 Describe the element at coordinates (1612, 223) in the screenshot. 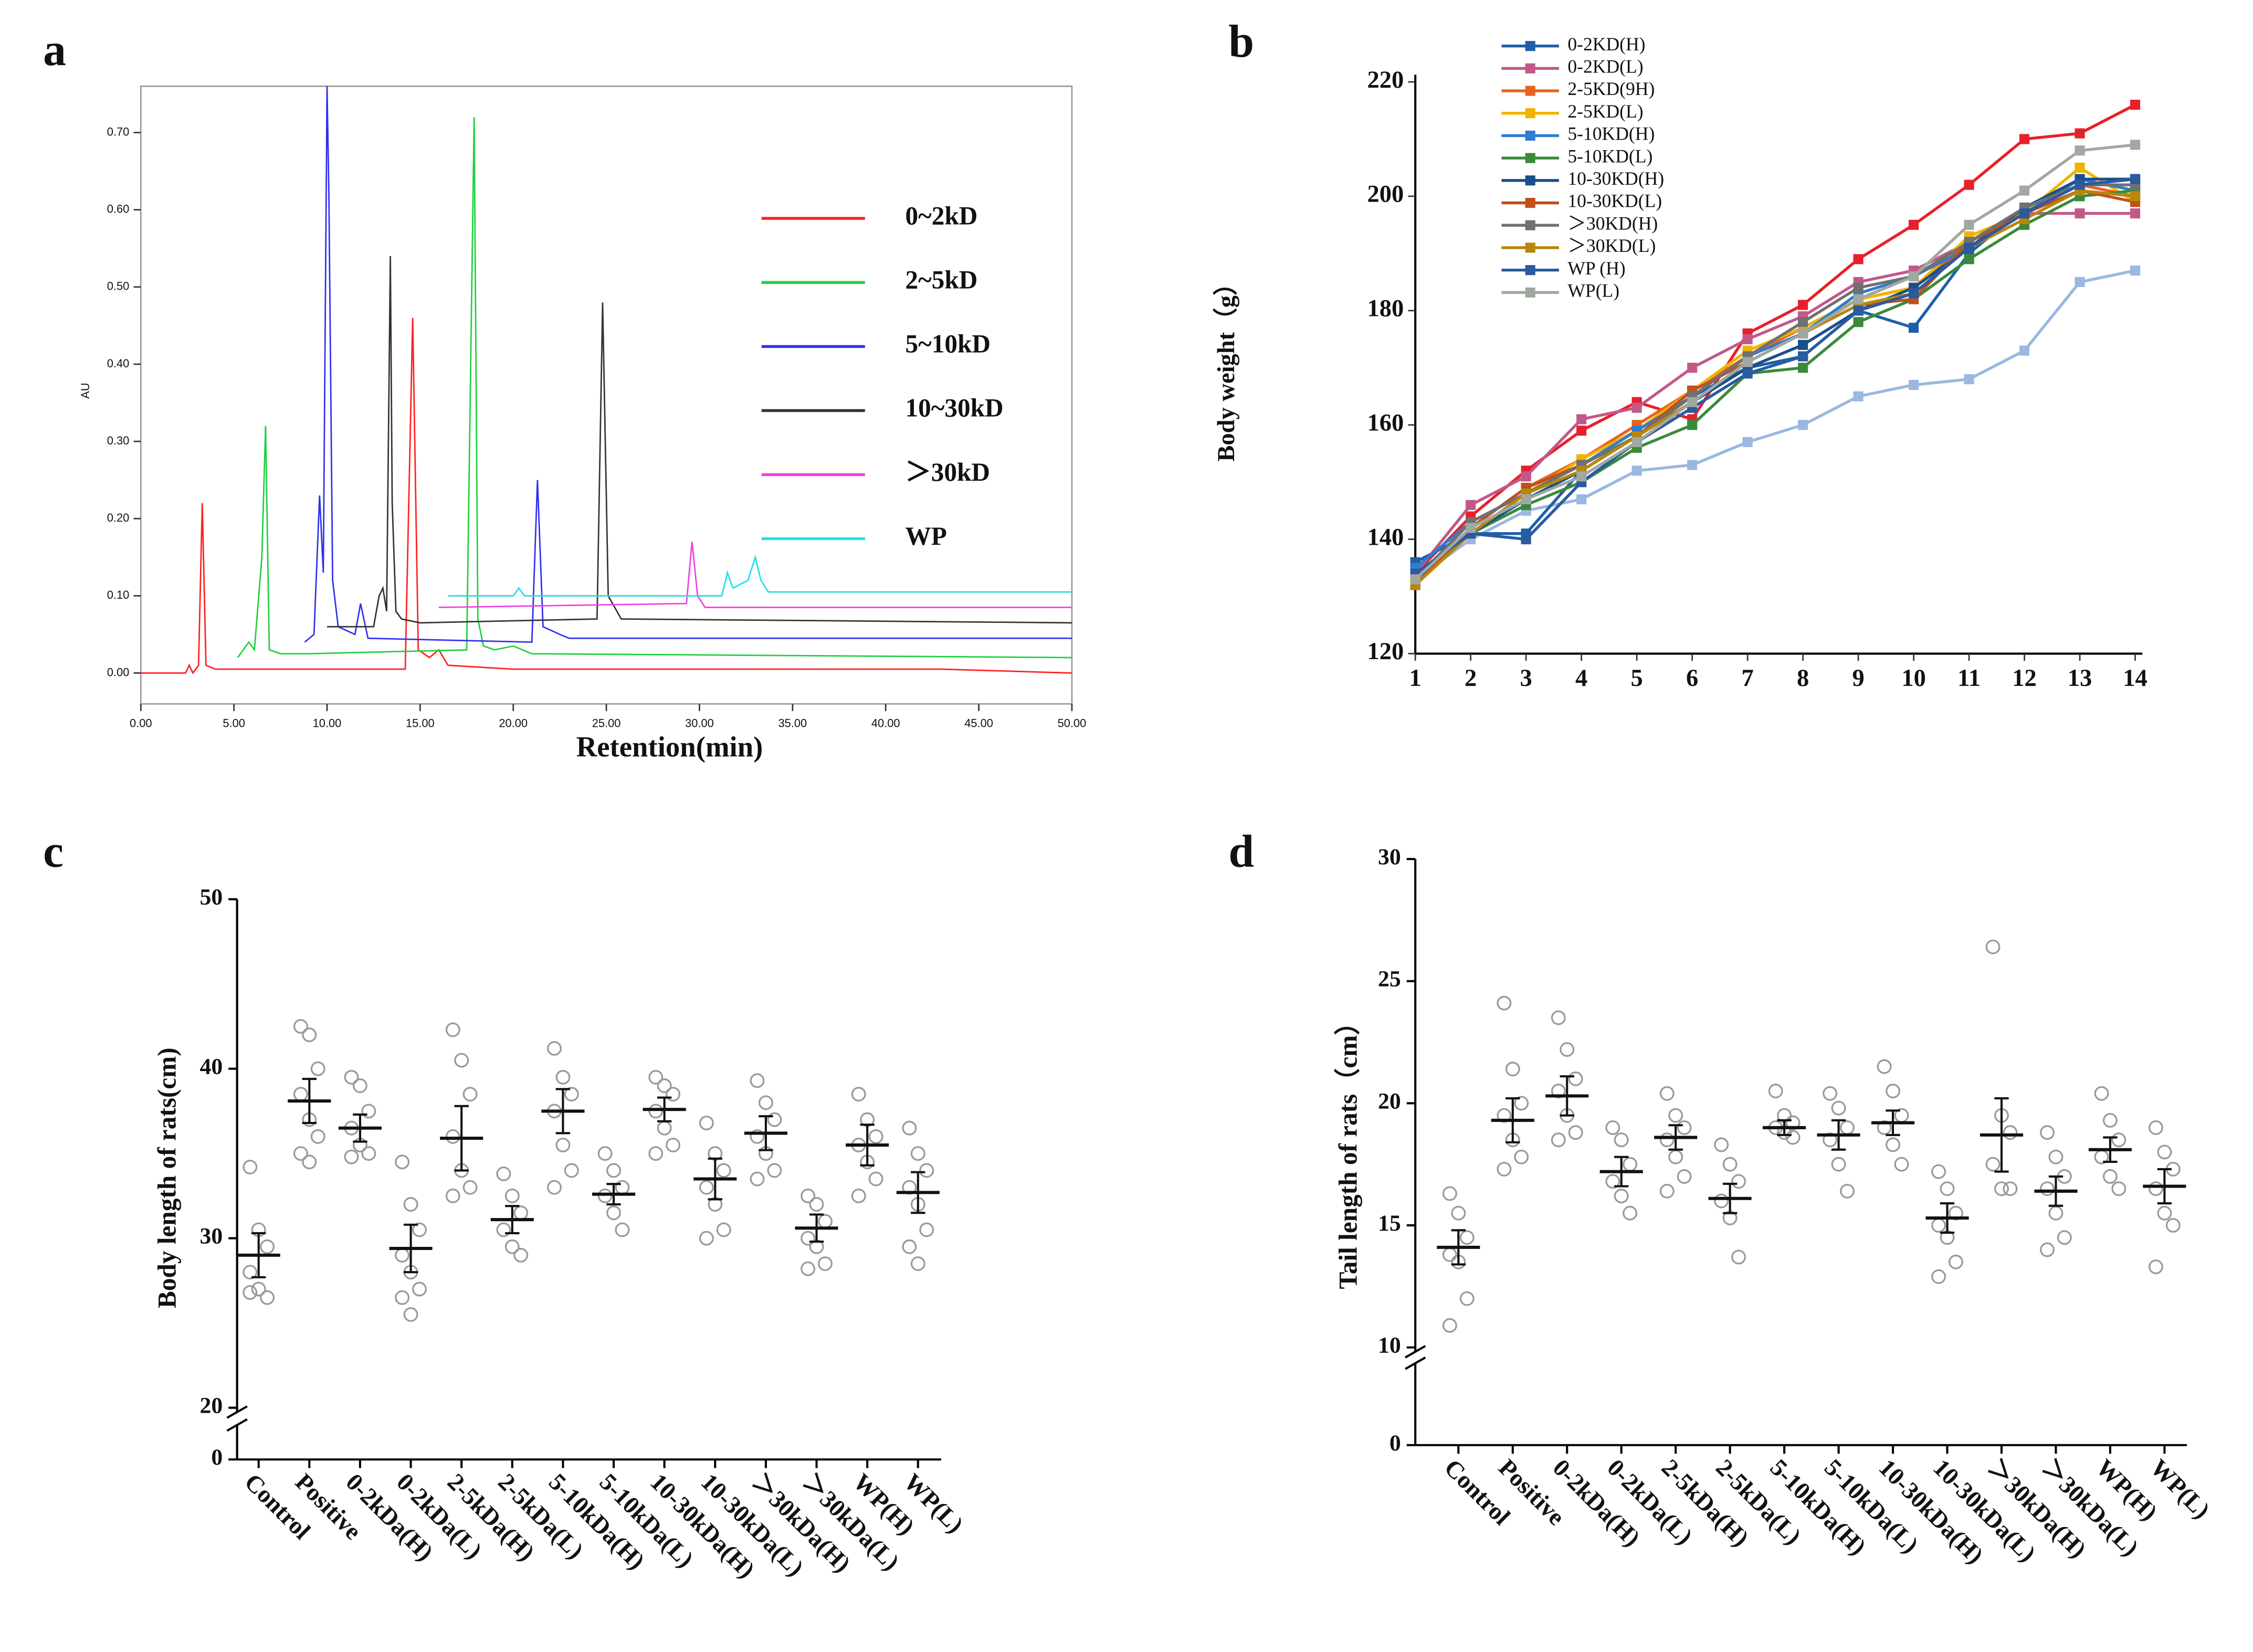

I see `legend-label: ＞30KD(H)` at that location.